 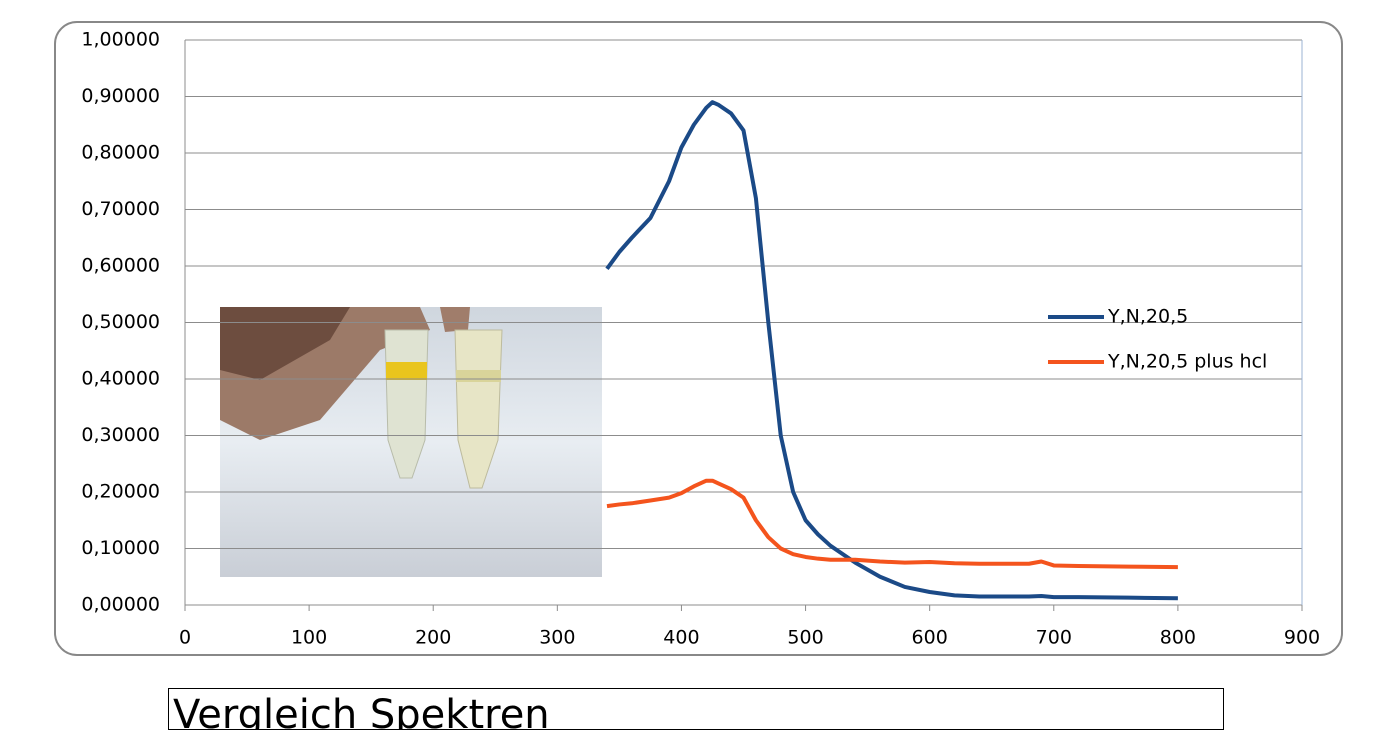 I want to click on x-tick-label: 400, so click(x=681, y=638).